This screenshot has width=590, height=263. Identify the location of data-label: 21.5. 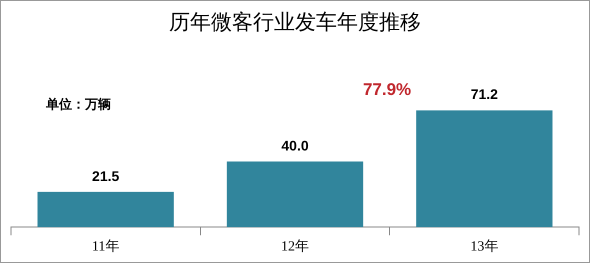
(106, 176).